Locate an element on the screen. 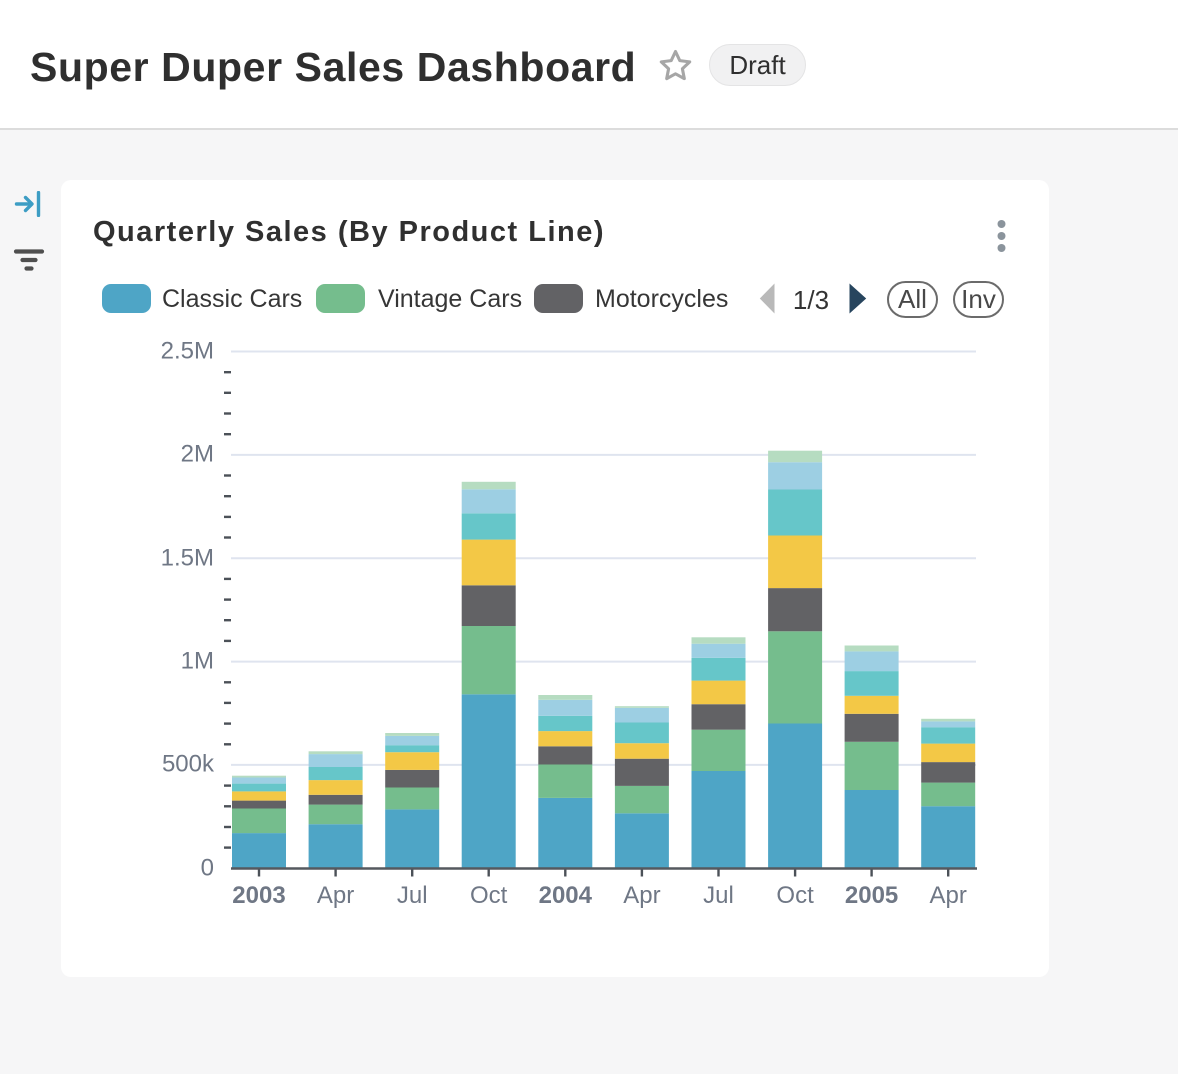 The height and width of the screenshot is (1074, 1178). svg-text: 2.5M is located at coordinates (187, 351).